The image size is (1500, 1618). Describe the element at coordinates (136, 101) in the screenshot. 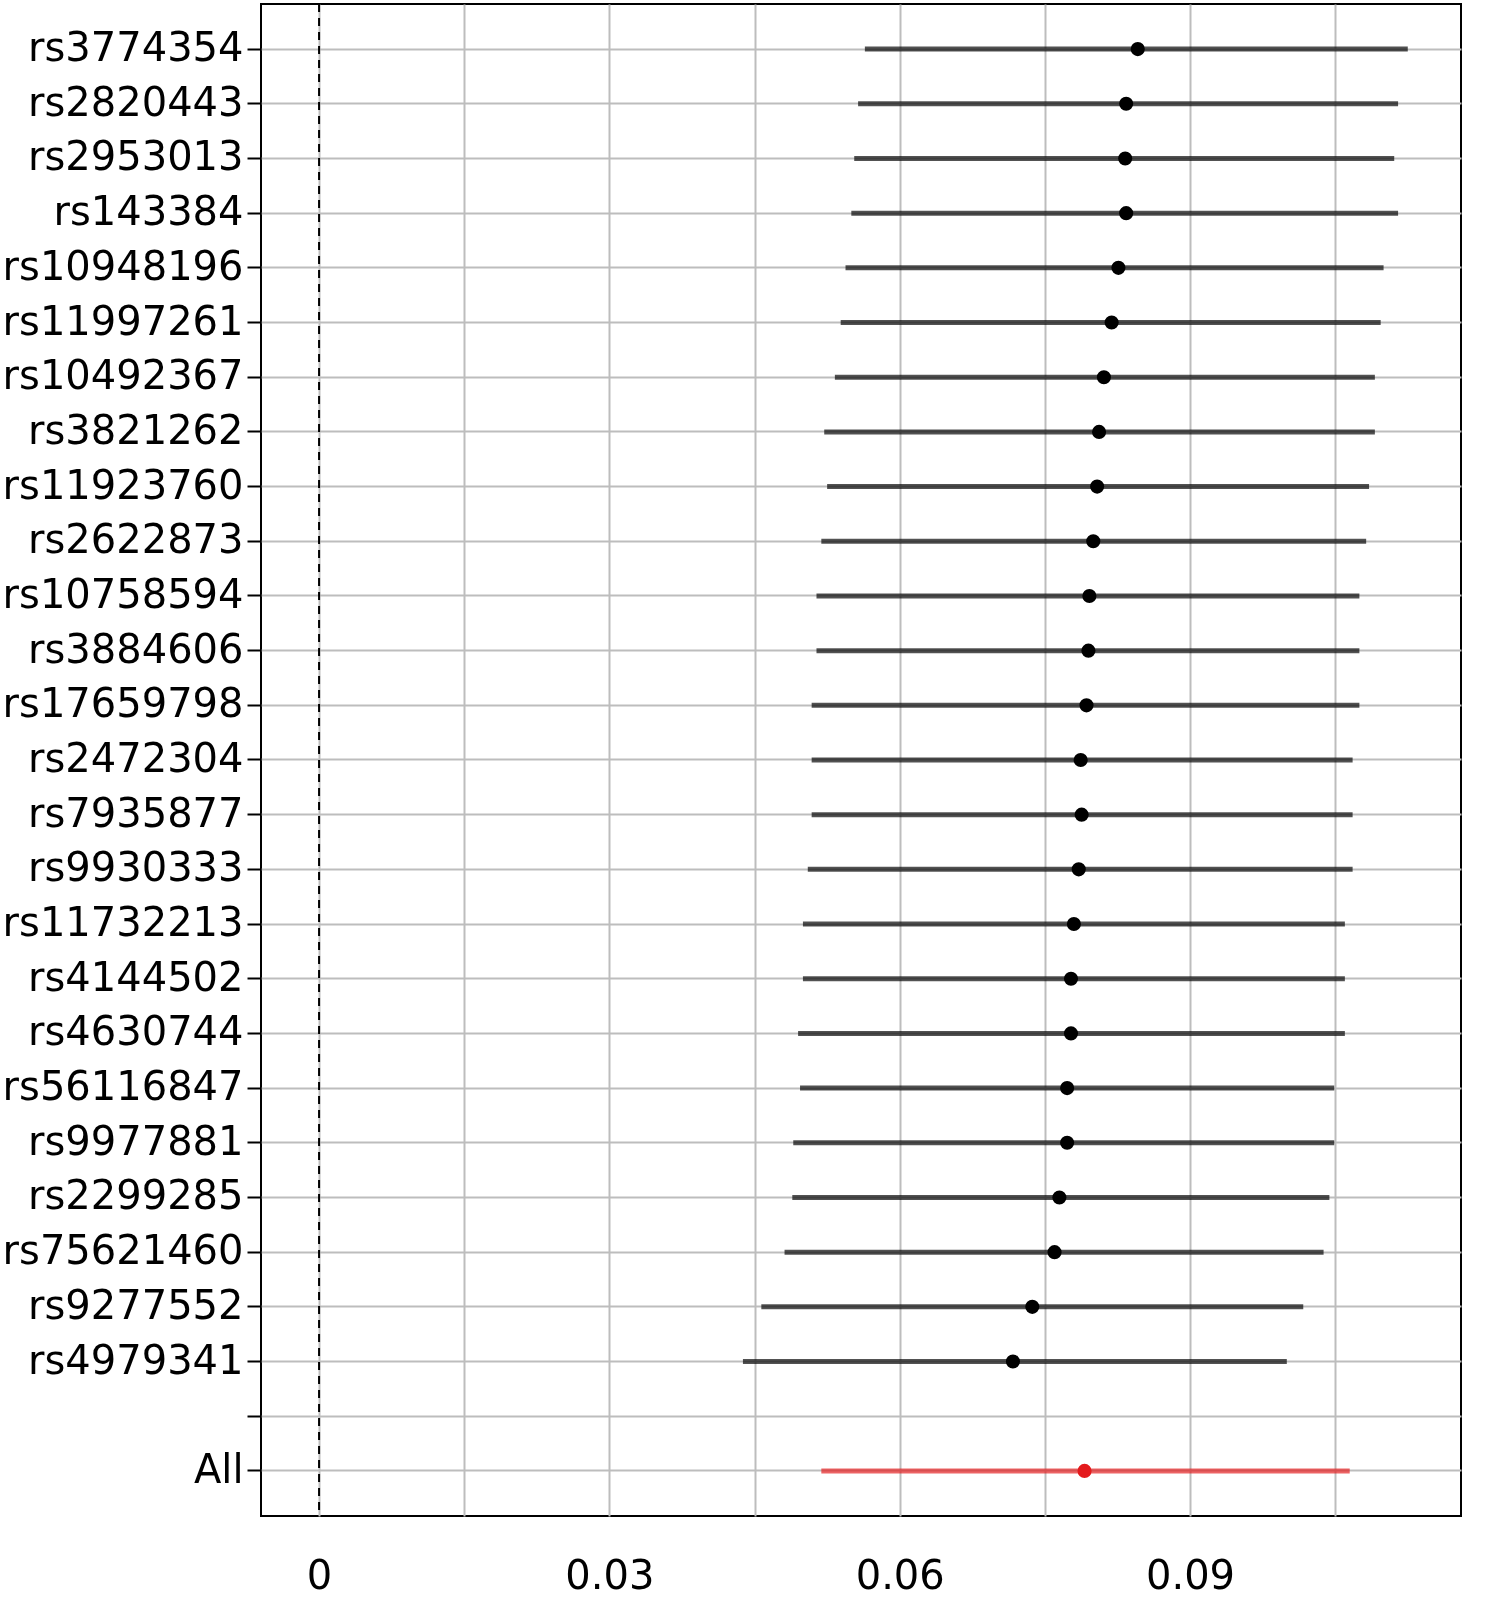

I see `y-tick-label: rs2820443` at that location.